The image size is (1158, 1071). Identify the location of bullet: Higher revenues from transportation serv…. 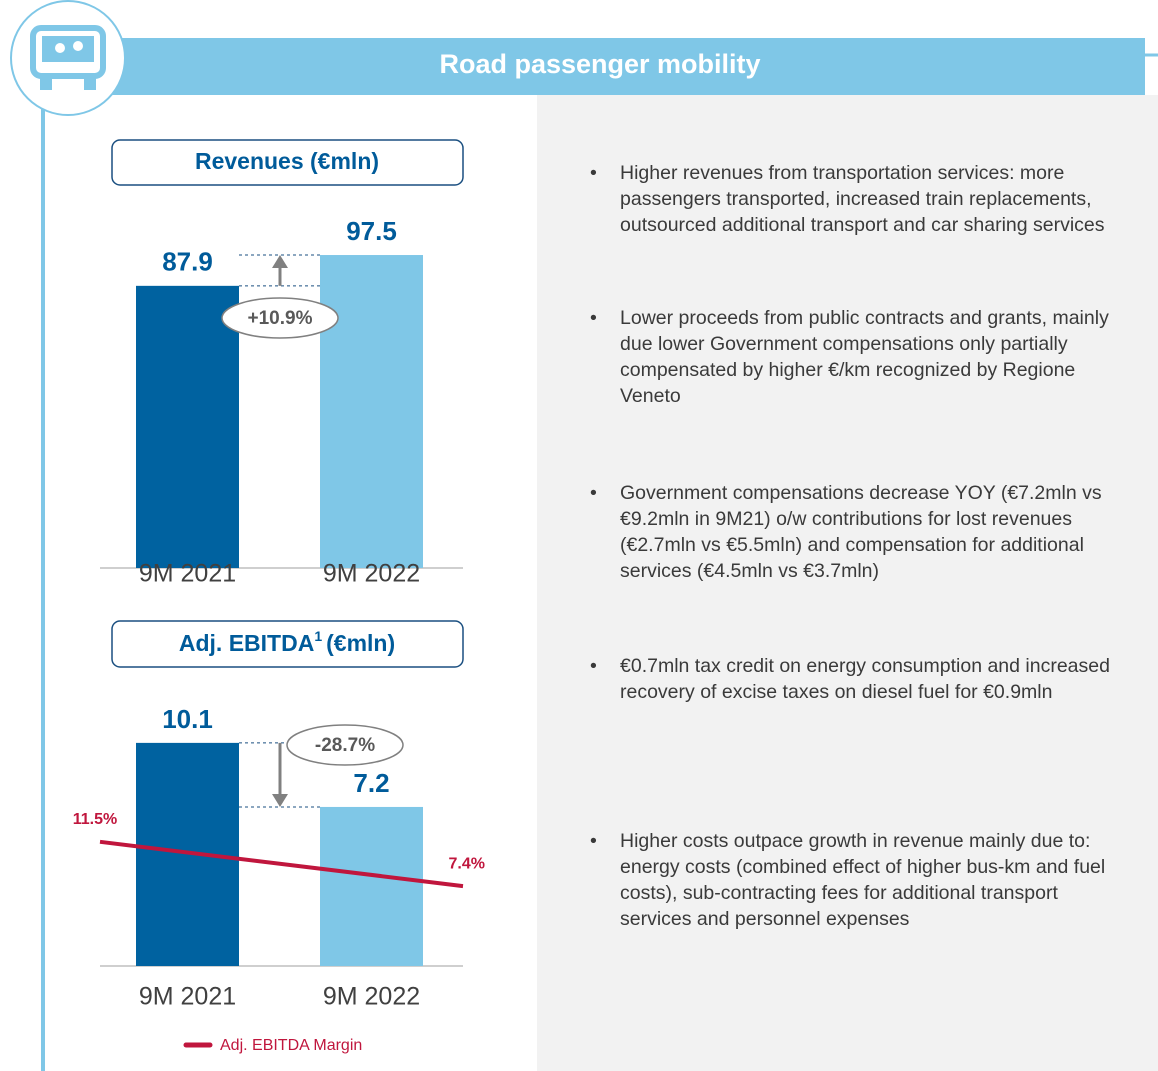
(850, 199).